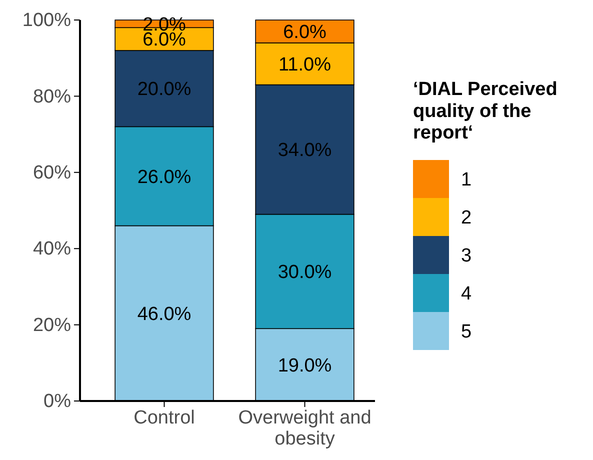  What do you see at coordinates (164, 417) in the screenshot?
I see `x-tick-label: Control` at bounding box center [164, 417].